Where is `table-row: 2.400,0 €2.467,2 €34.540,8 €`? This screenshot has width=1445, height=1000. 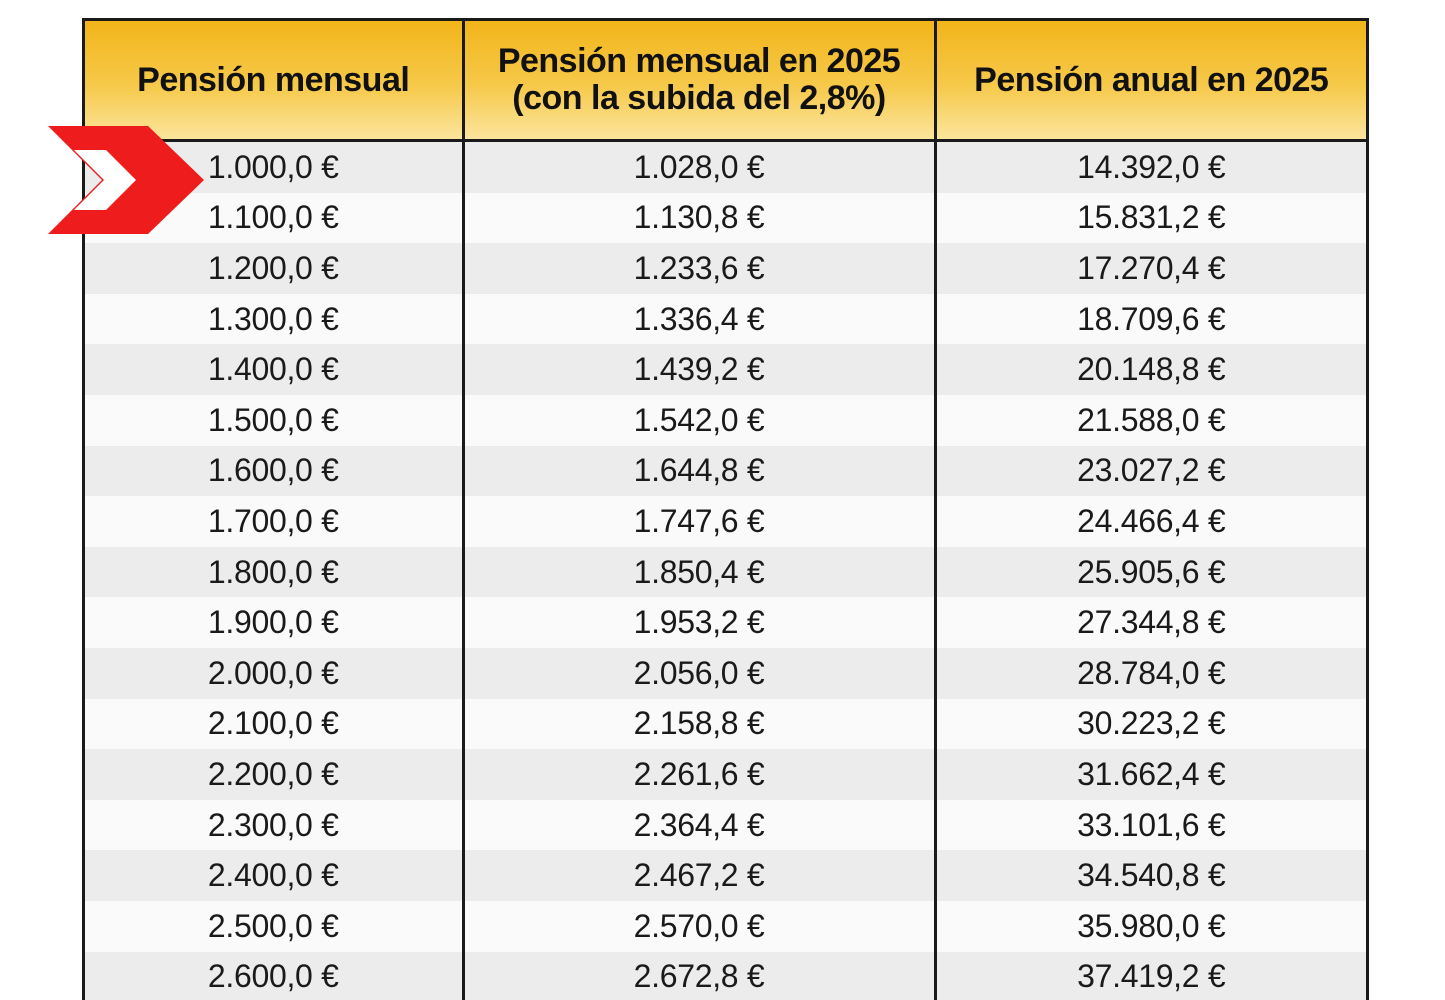 table-row: 2.400,0 €2.467,2 €34.540,8 € is located at coordinates (725, 875).